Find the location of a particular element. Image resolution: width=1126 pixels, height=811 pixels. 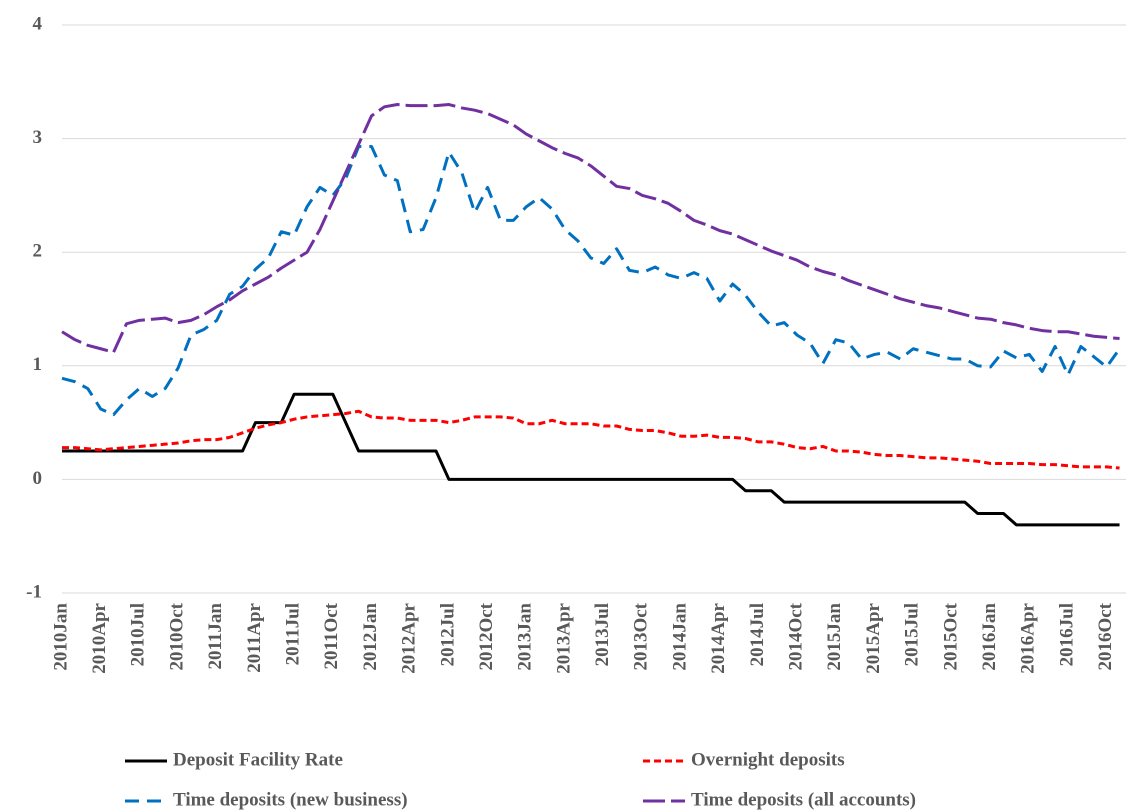

x-tick-label: 2012Oct is located at coordinates (486, 636).